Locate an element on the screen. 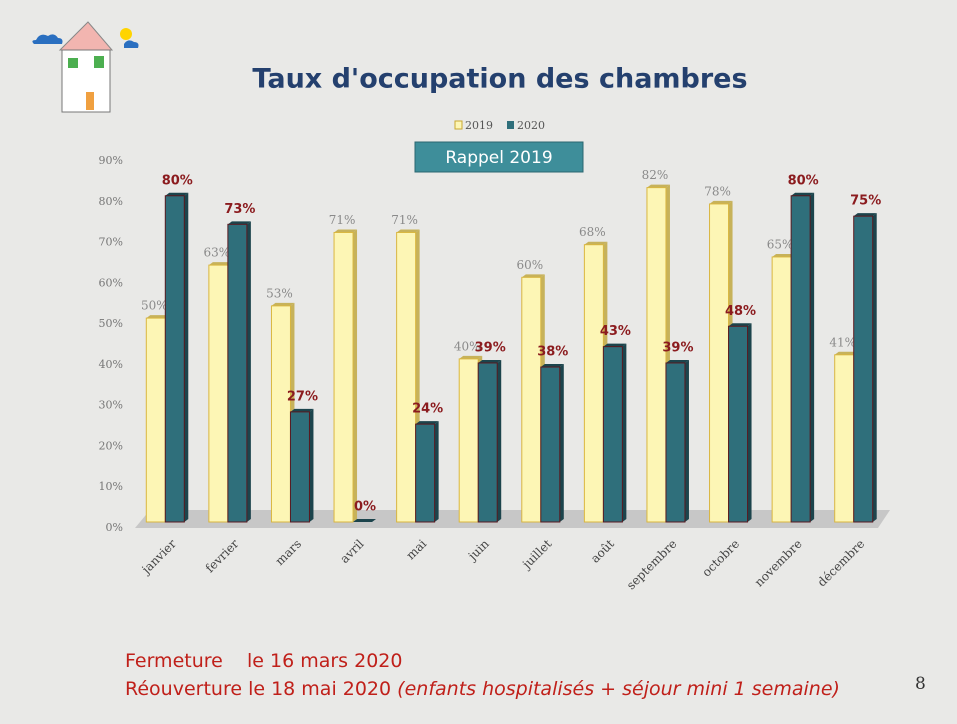  floor is located at coordinates (512, 519).